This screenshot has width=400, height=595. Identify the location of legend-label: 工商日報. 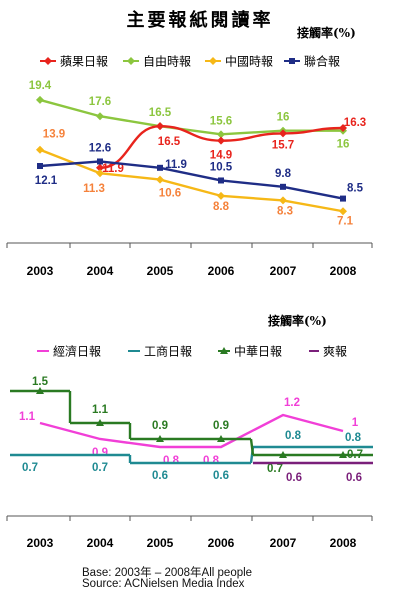
(168, 351).